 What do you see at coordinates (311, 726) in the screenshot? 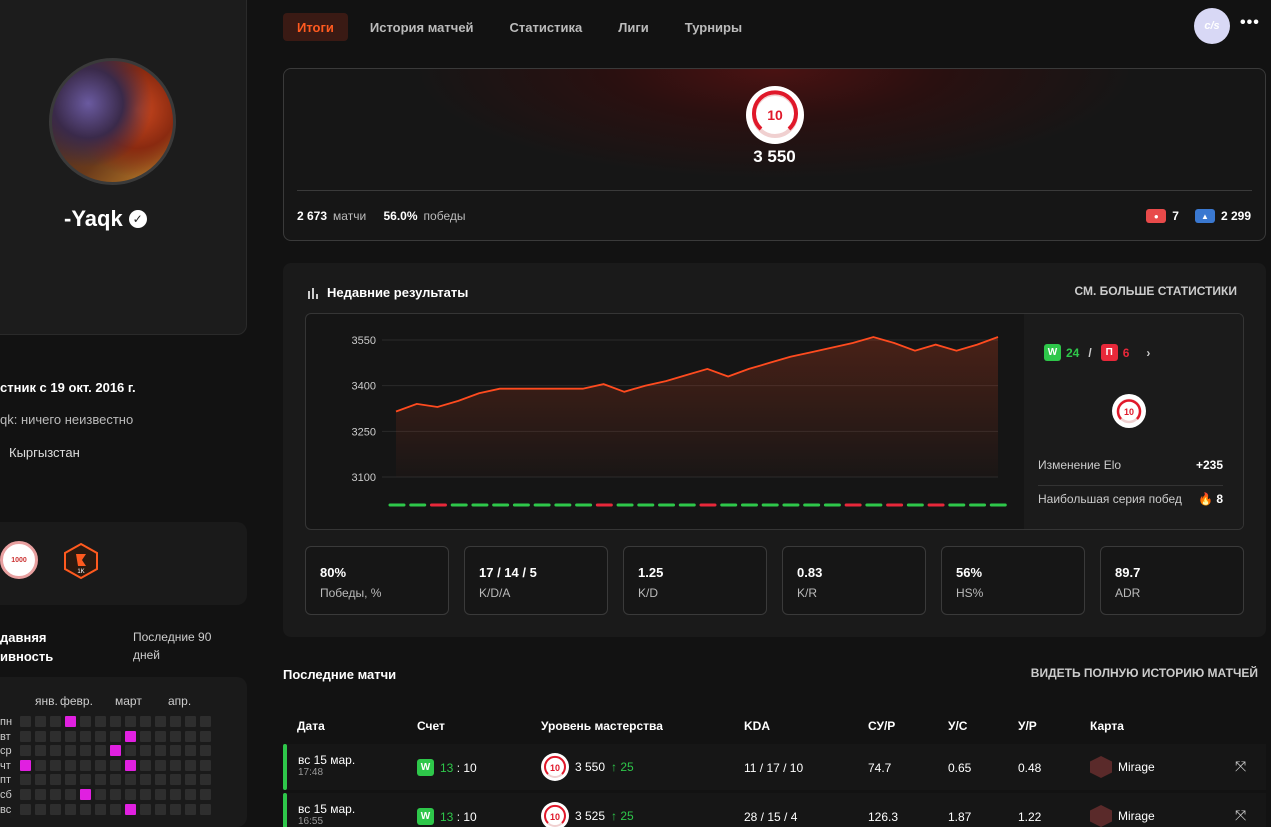
I see `col-date: Дата` at bounding box center [311, 726].